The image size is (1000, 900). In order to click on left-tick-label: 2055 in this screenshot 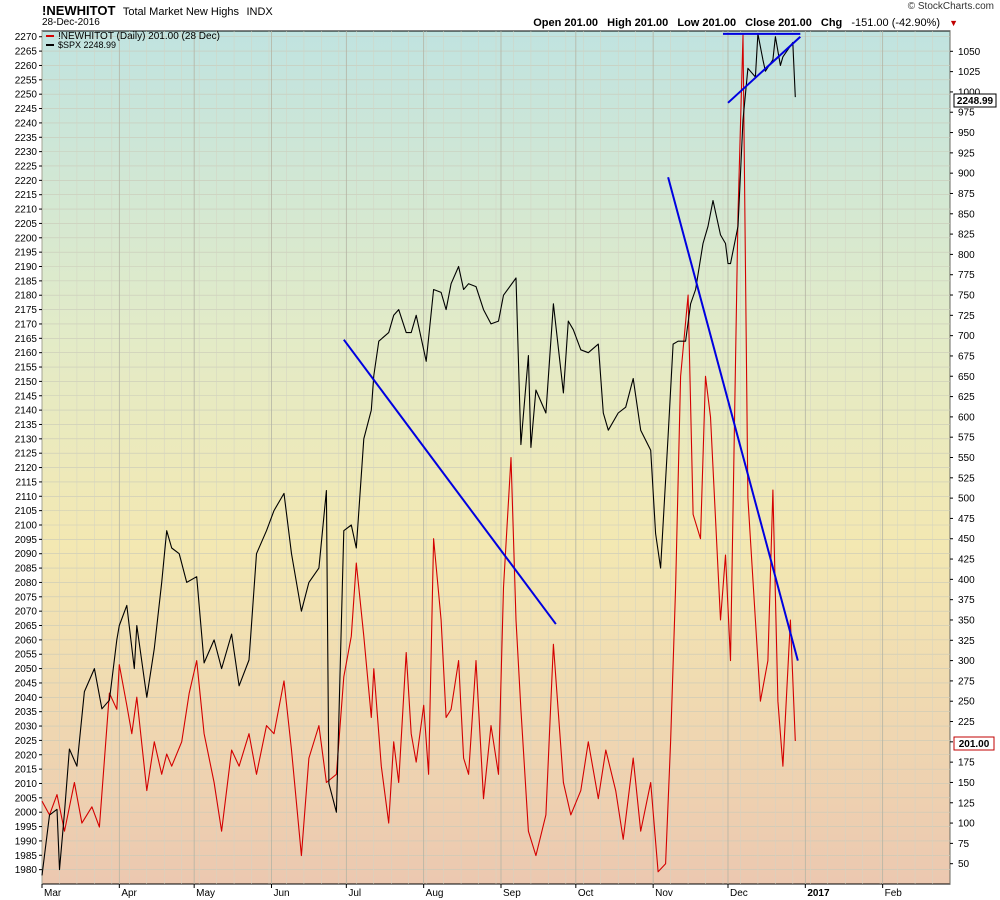, I will do `click(26, 655)`.